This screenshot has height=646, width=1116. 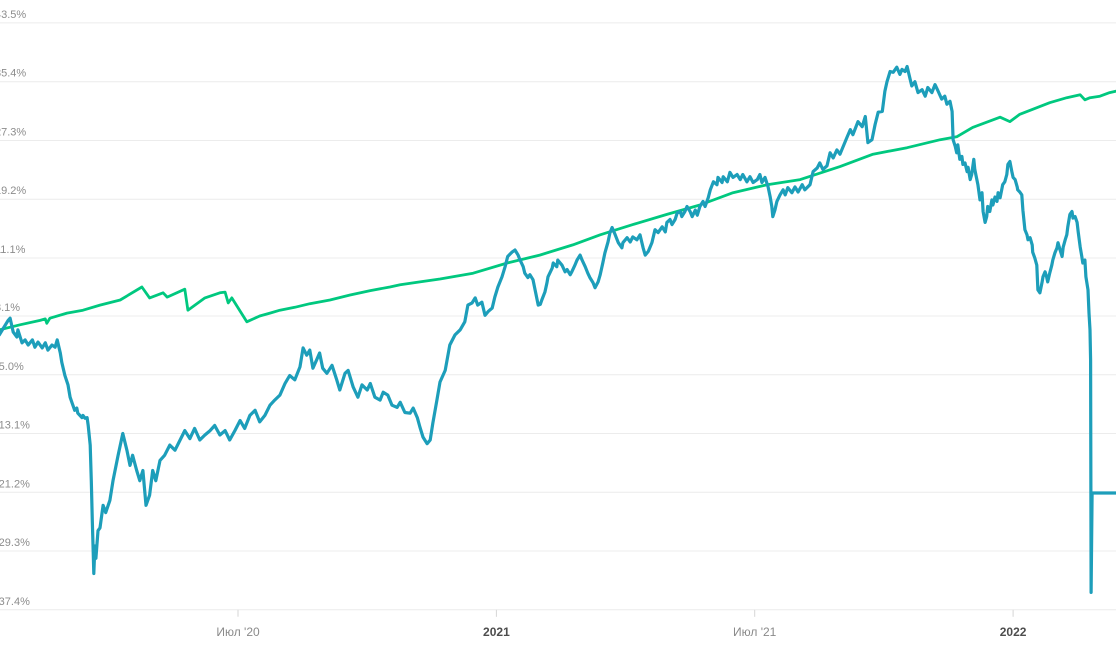 I want to click on y-axis-label: 35.4%, so click(x=13, y=74).